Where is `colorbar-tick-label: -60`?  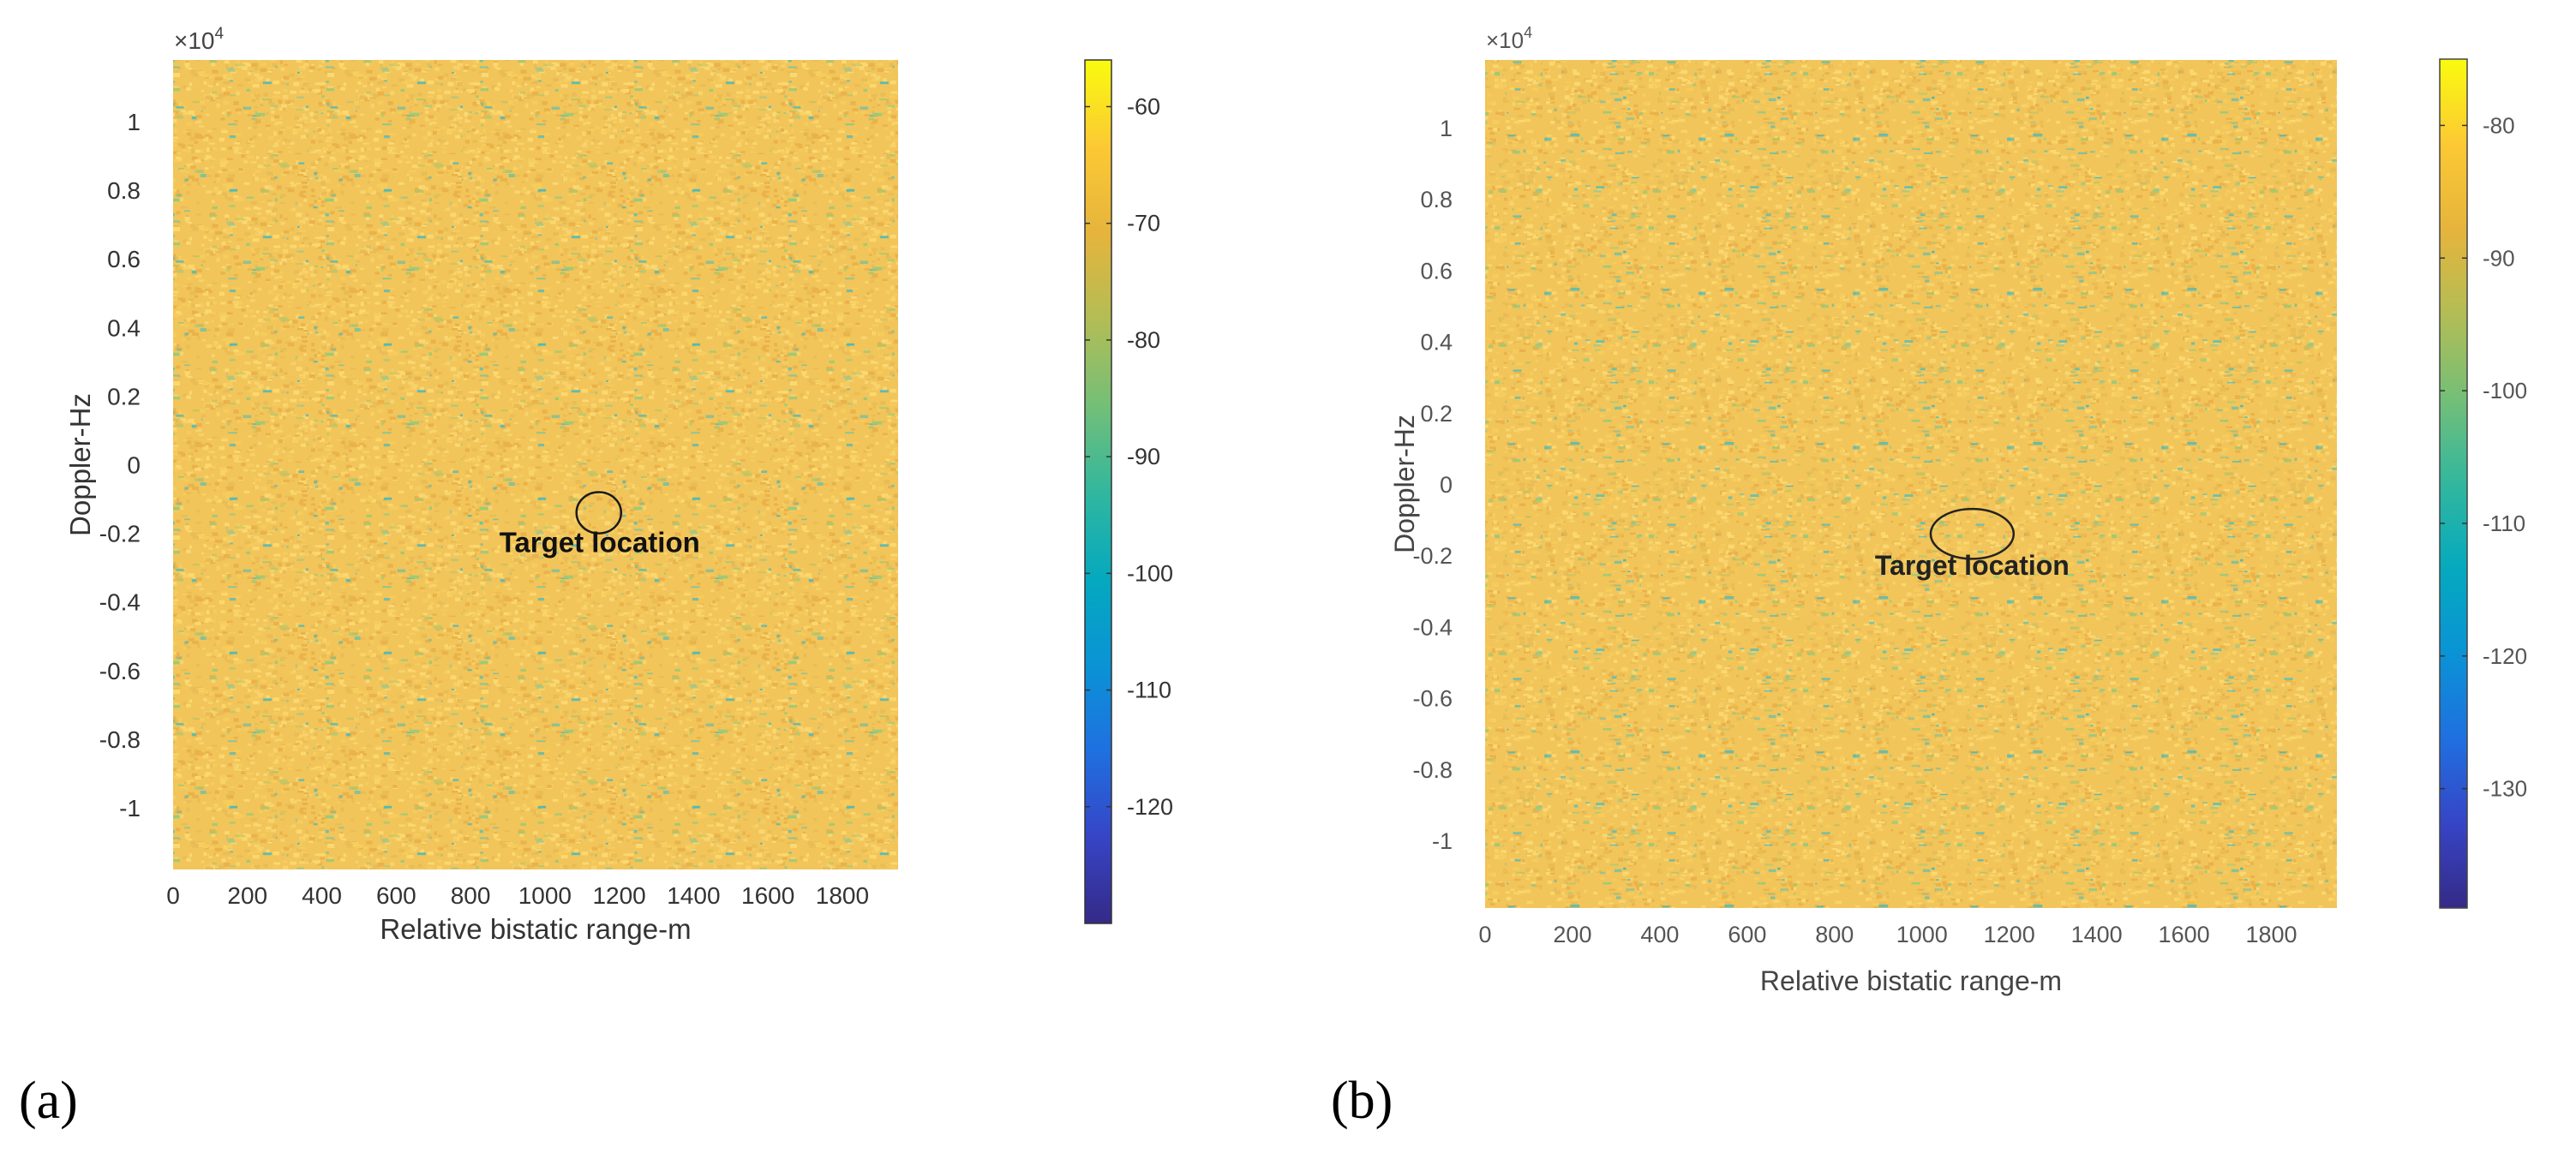 colorbar-tick-label: -60 is located at coordinates (1143, 106).